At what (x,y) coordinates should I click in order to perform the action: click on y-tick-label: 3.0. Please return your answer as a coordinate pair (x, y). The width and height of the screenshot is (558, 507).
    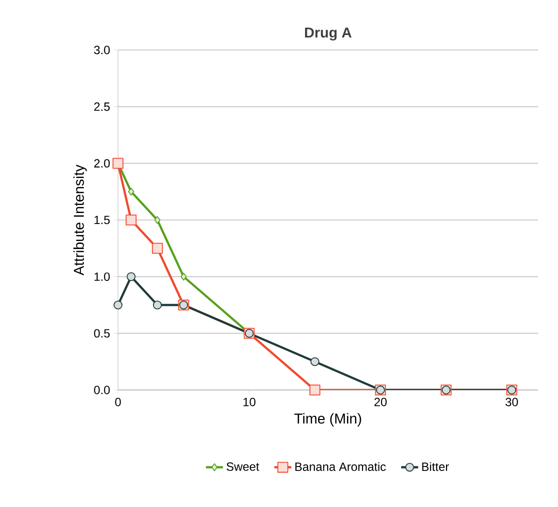
    Looking at the image, I should click on (102, 50).